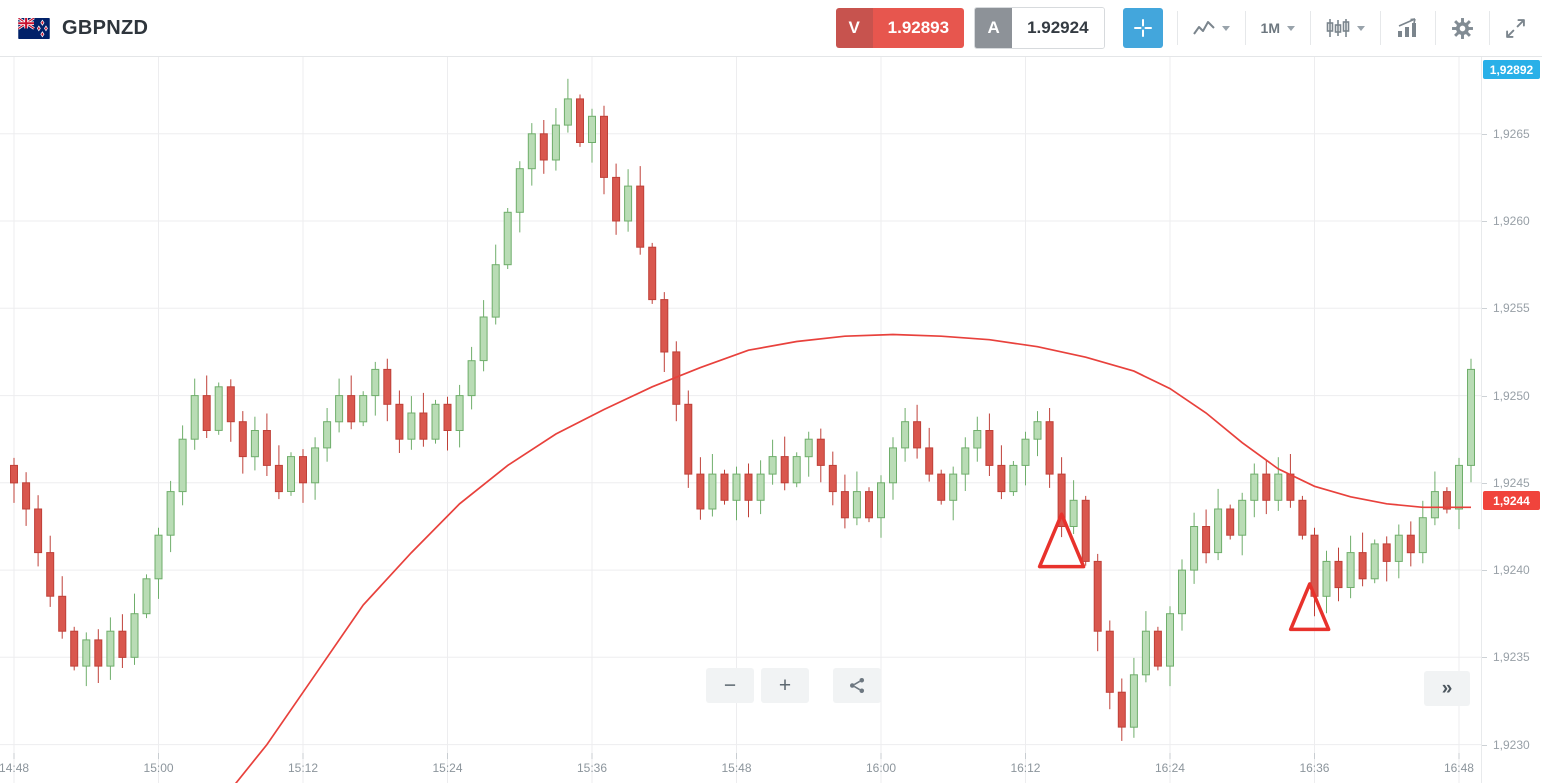  I want to click on sell-price-button: V 1.92893, so click(900, 28).